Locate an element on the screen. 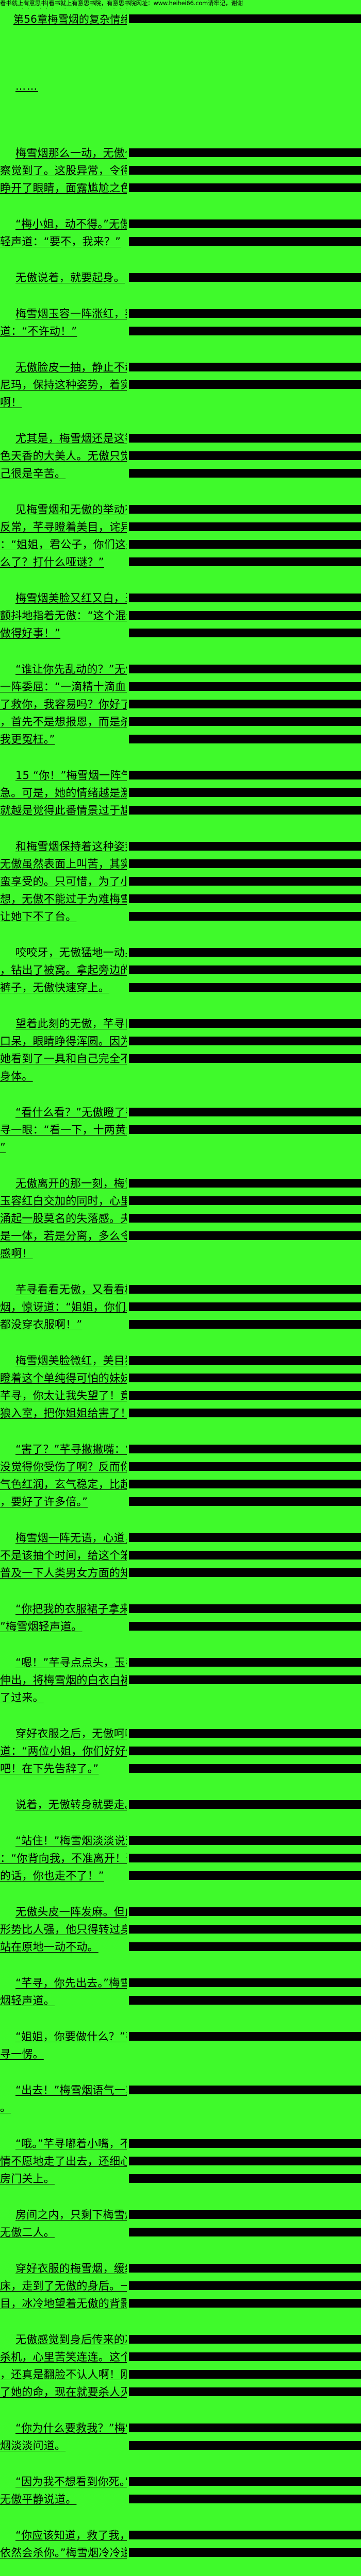  paragraph-line: 就越是觉得此番情景过于尴尬。 is located at coordinates (180, 811).